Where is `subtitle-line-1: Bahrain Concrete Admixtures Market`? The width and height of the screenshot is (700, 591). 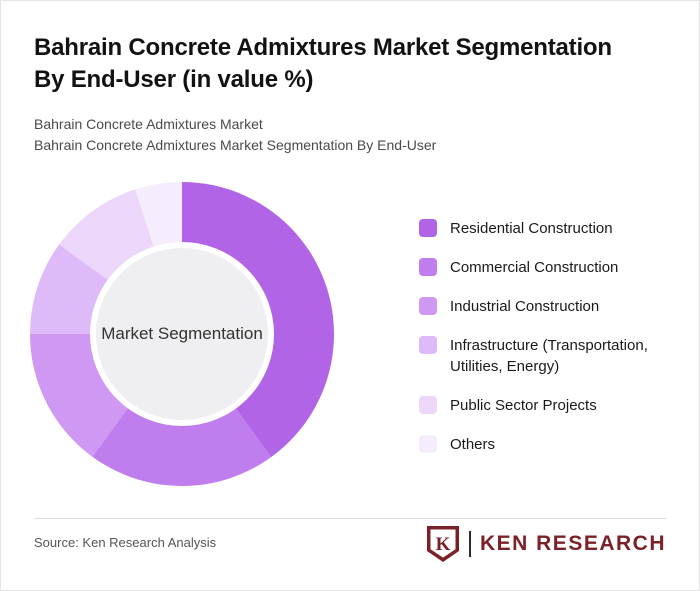 subtitle-line-1: Bahrain Concrete Admixtures Market is located at coordinates (148, 124).